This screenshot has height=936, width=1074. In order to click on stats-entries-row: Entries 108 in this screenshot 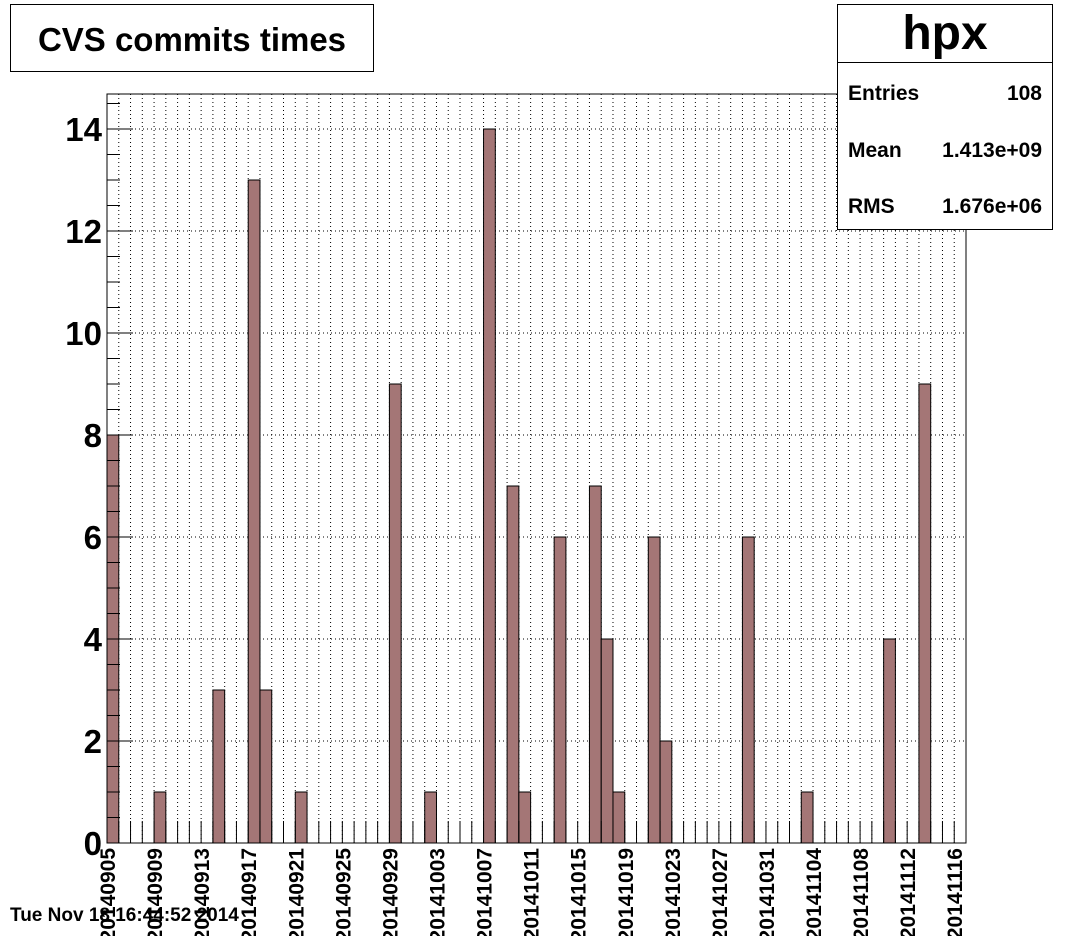, I will do `click(945, 94)`.